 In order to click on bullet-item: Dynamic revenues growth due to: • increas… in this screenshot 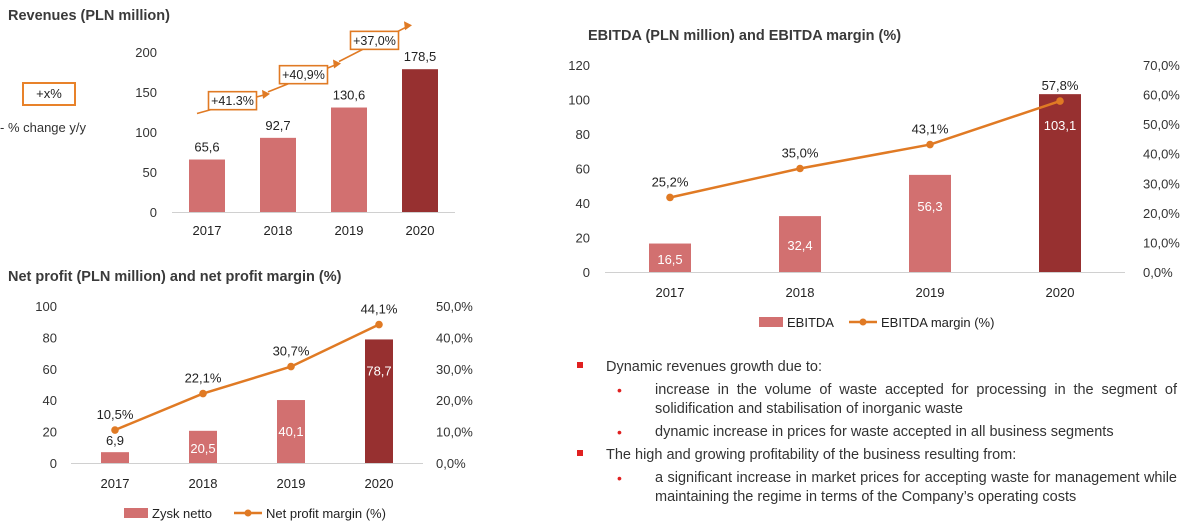, I will do `click(877, 400)`.